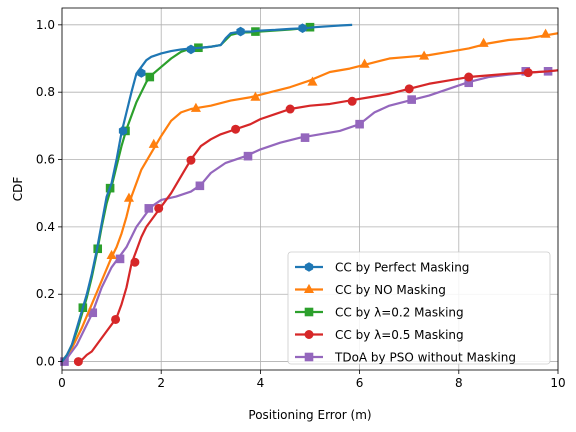 The width and height of the screenshot is (576, 432). Describe the element at coordinates (45, 160) in the screenshot. I see `y-tick-label: 0.6` at that location.